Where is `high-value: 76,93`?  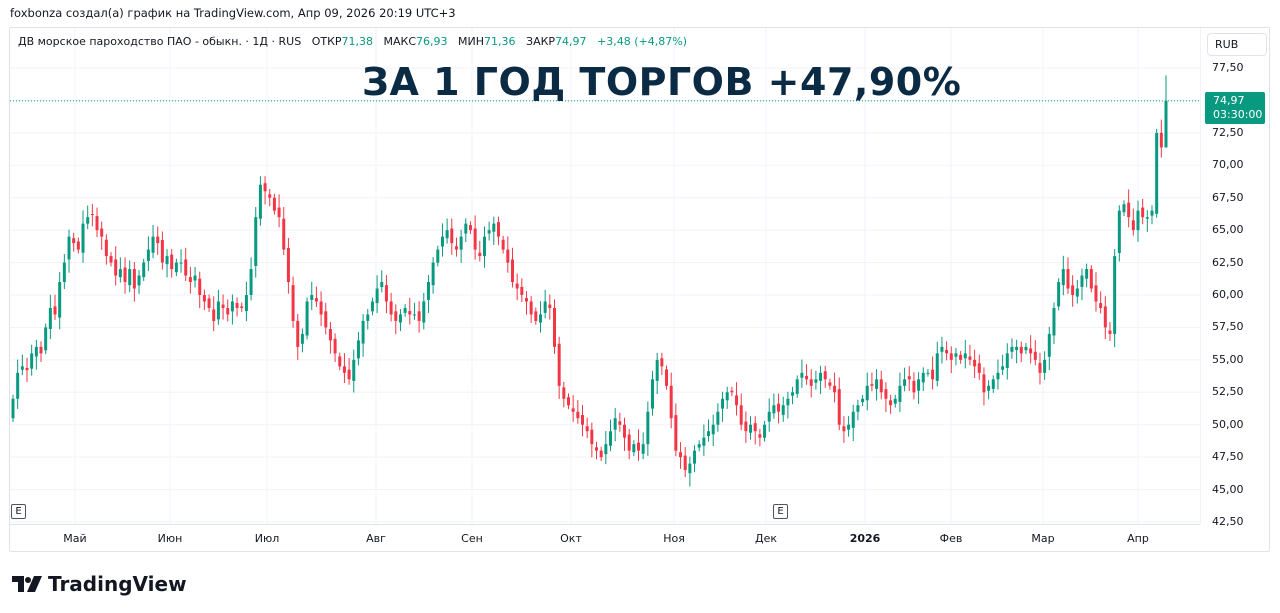 high-value: 76,93 is located at coordinates (432, 41).